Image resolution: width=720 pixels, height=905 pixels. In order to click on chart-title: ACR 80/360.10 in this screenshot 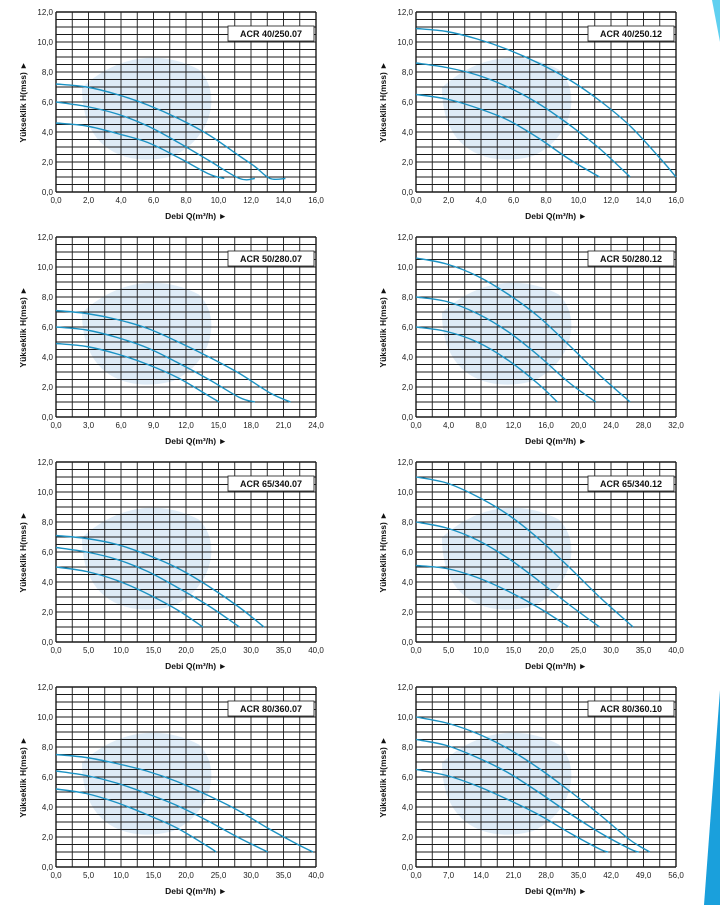, I will do `click(631, 709)`.